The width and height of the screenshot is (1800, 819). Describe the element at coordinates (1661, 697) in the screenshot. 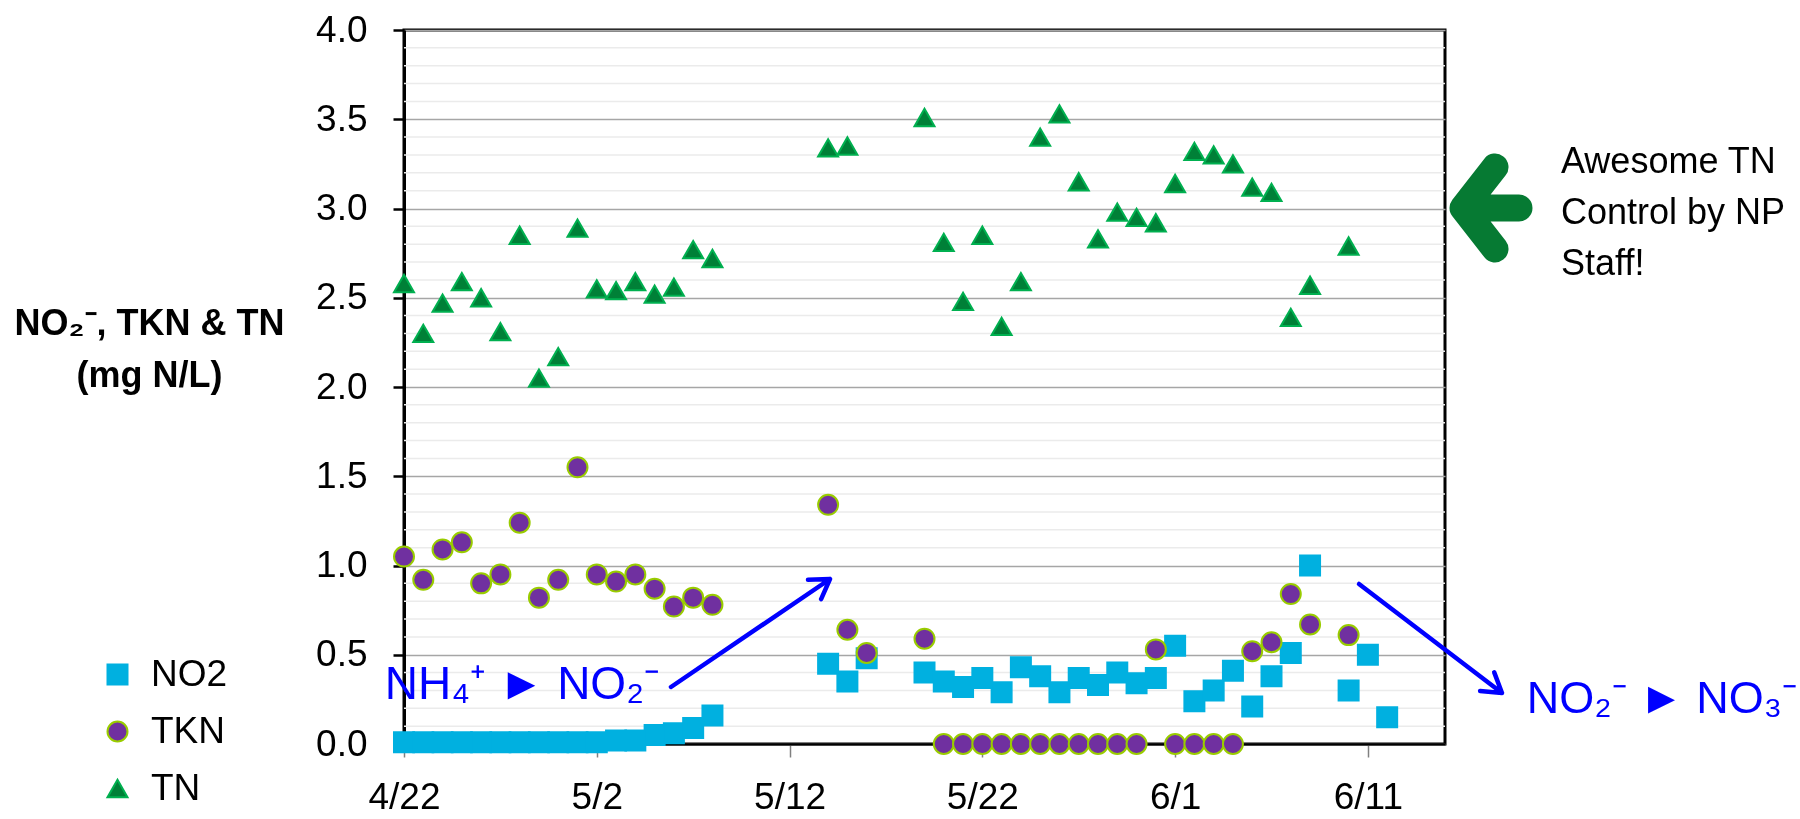

I see `text: NO₂⁻ ► NO₃⁻` at that location.